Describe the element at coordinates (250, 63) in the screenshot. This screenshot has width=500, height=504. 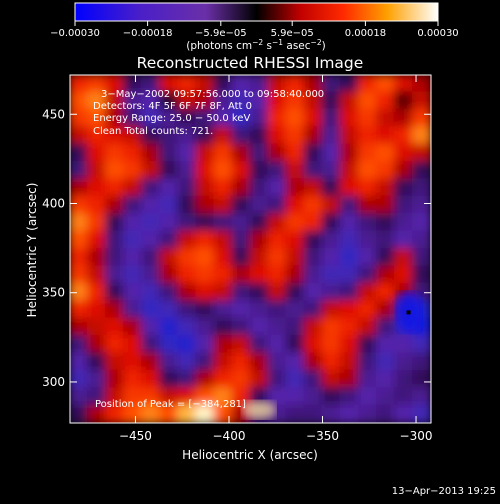
I see `chart-title: Reconstructed RHESSI Image` at that location.